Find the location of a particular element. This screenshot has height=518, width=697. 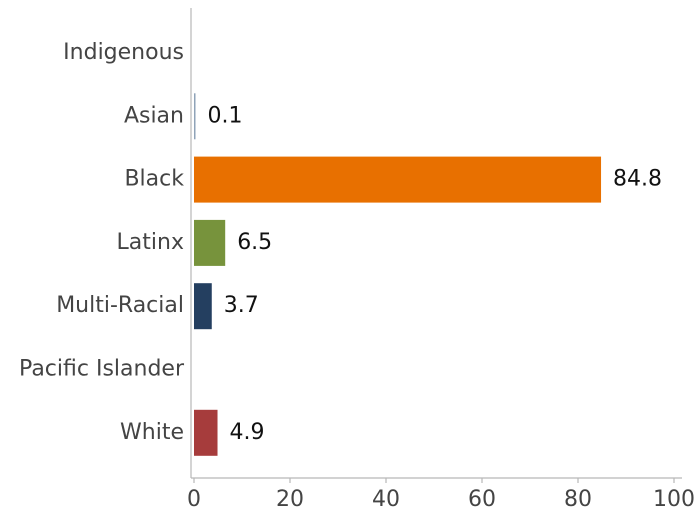

bar-black is located at coordinates (398, 179).